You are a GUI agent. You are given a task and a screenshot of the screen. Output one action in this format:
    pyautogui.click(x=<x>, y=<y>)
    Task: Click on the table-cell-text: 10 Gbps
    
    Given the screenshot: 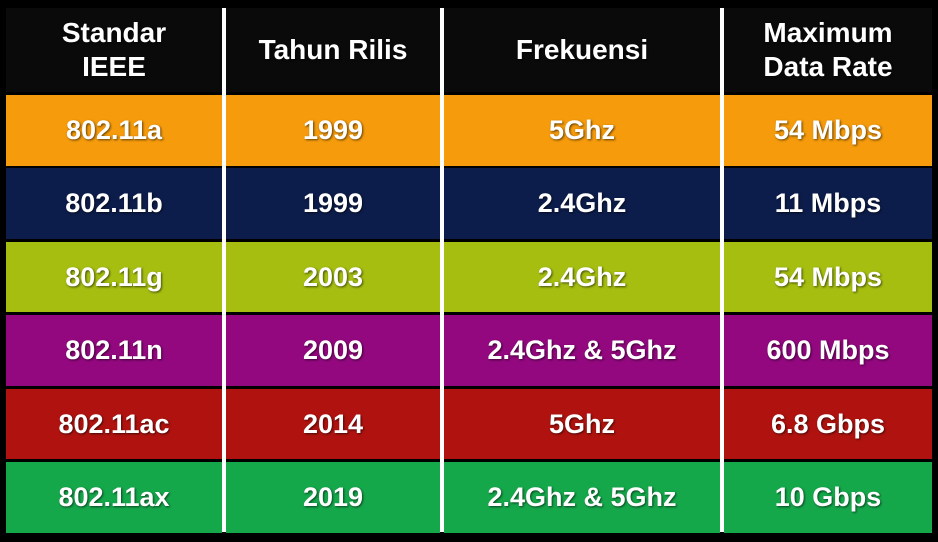 What is the action you would take?
    pyautogui.click(x=828, y=497)
    